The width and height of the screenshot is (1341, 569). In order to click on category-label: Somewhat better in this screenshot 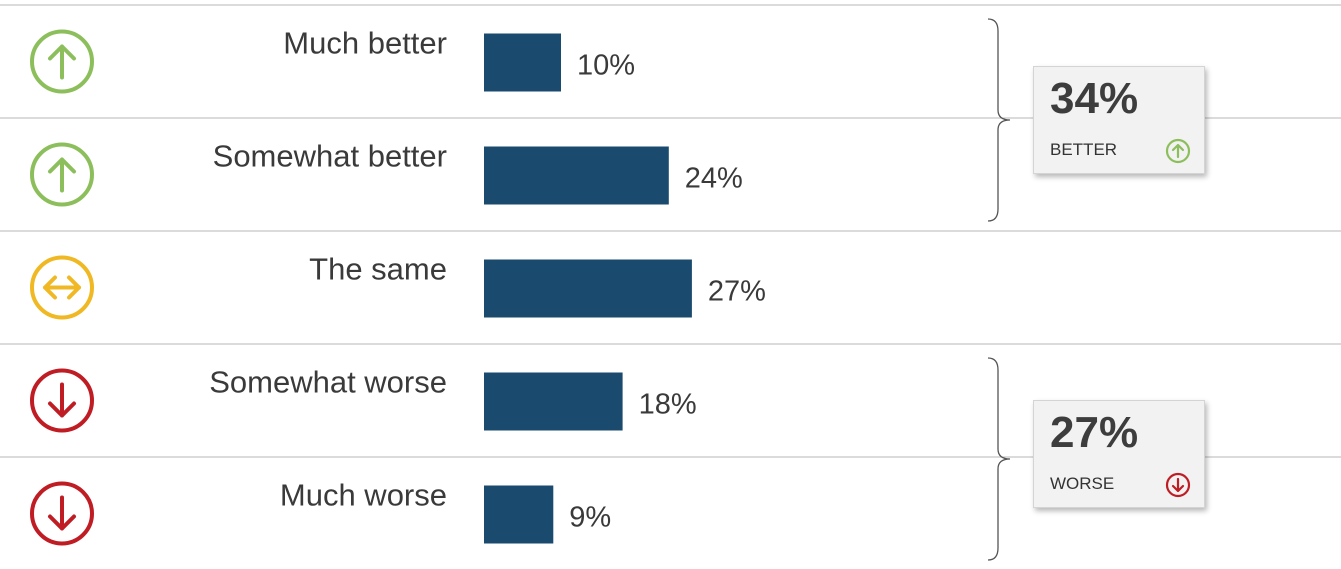, I will do `click(330, 156)`.